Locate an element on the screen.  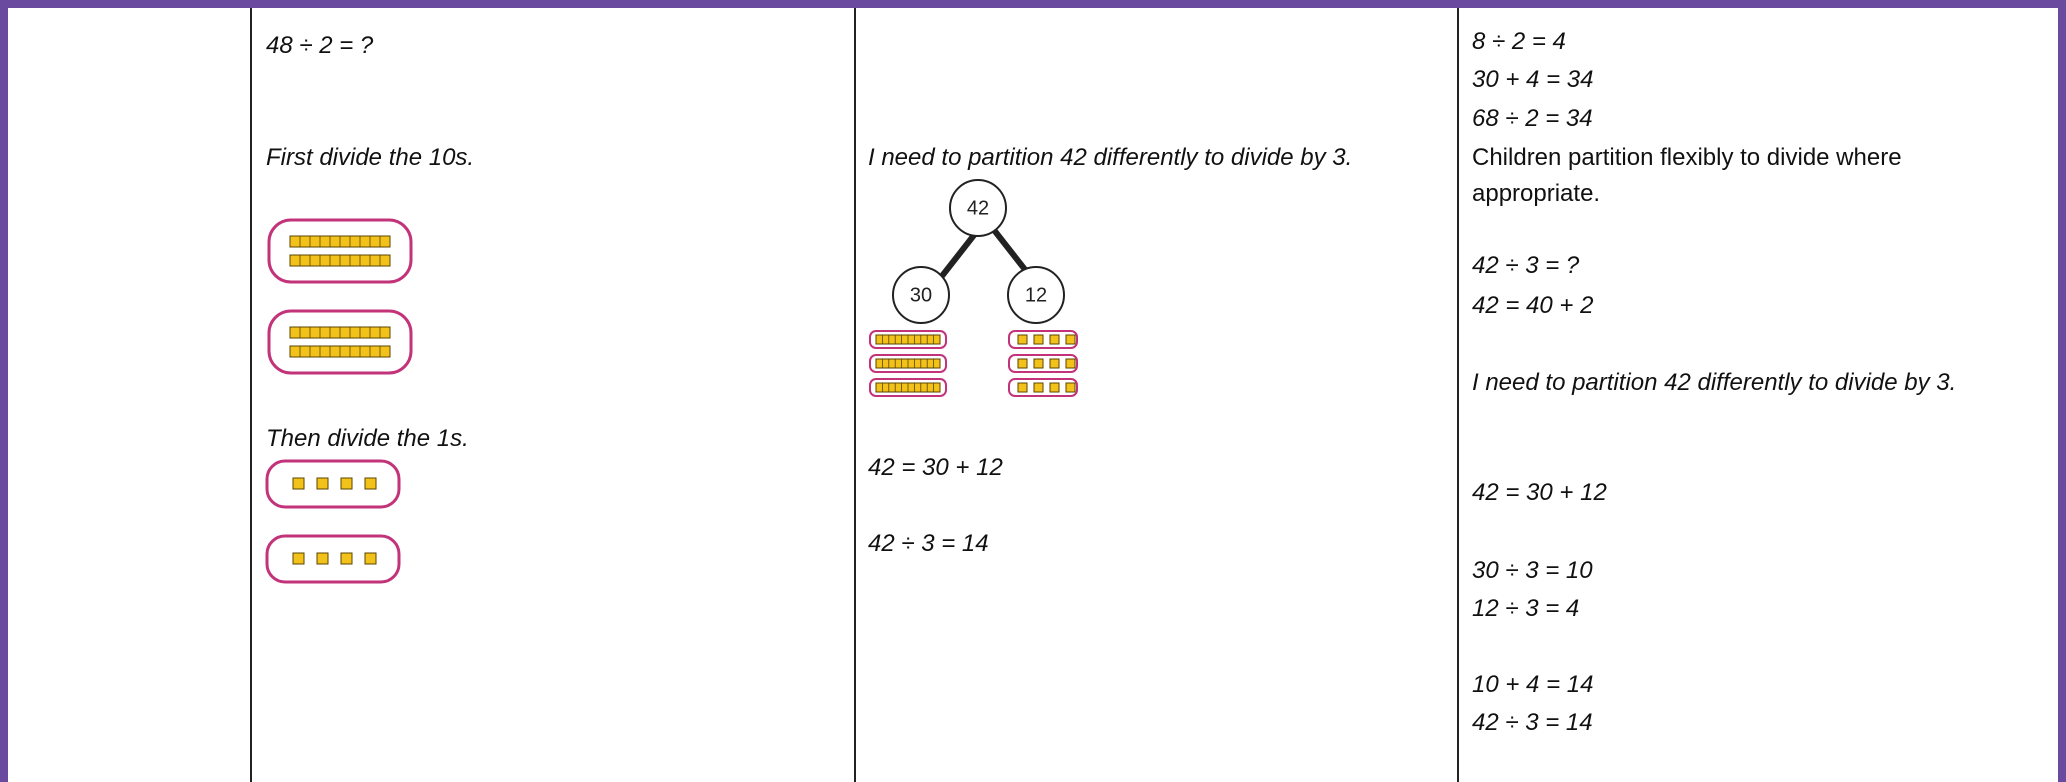
whole-label: 42 is located at coordinates (978, 208).